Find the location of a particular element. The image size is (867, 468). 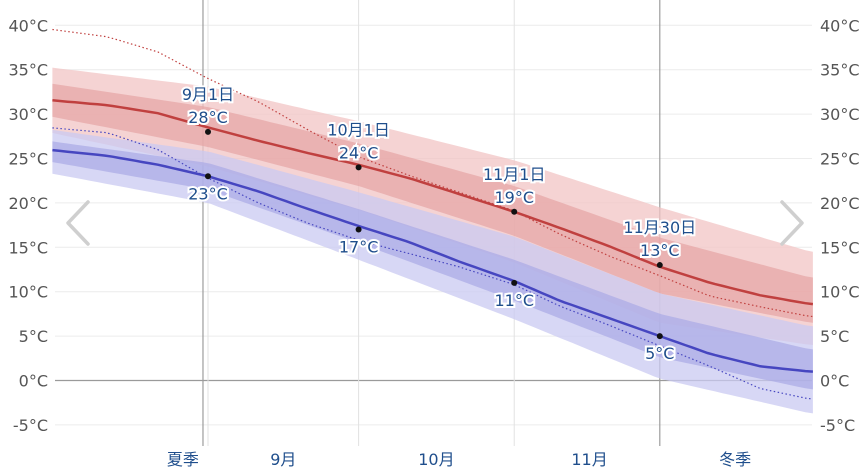

y-tick-left: 30°C is located at coordinates (28, 114).